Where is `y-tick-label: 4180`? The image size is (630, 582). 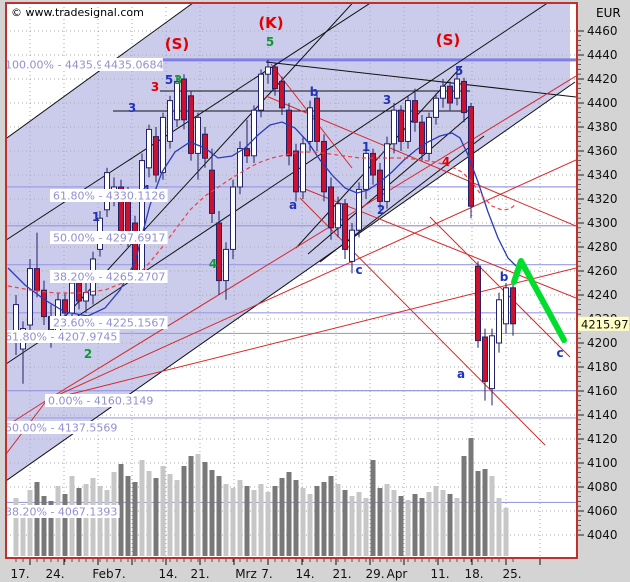
y-tick-label: 4180 is located at coordinates (602, 367).